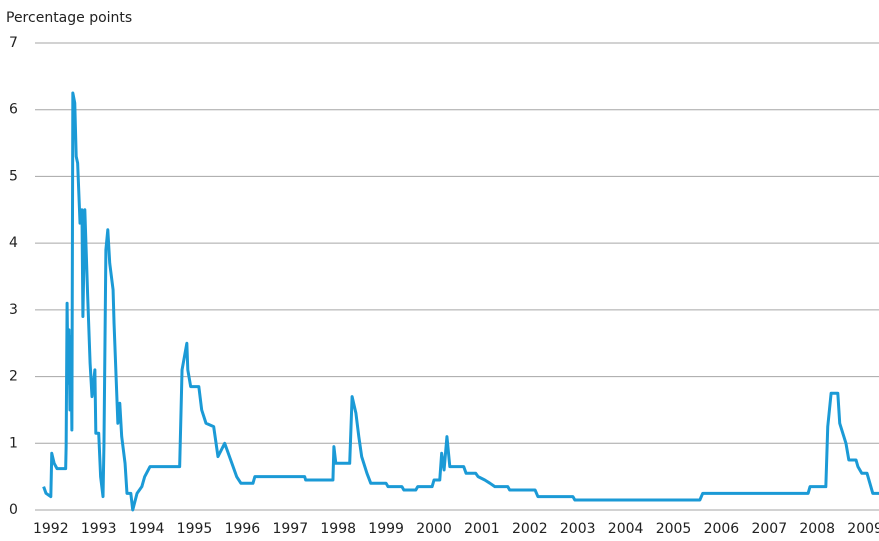 The height and width of the screenshot is (541, 879). I want to click on x-tick-label: 2006, so click(722, 529).